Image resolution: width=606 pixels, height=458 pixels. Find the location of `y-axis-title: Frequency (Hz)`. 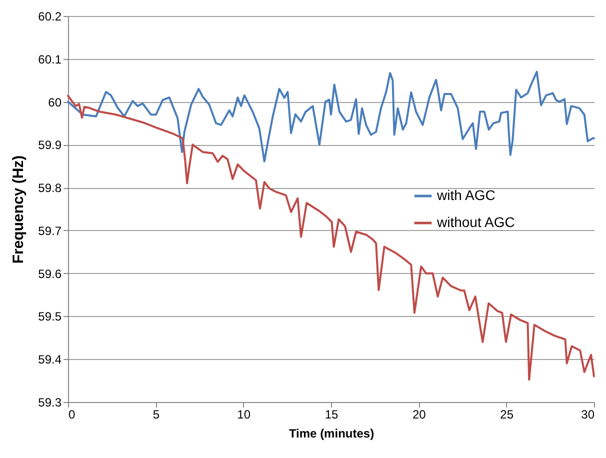

y-axis-title: Frequency (Hz) is located at coordinates (19, 209).